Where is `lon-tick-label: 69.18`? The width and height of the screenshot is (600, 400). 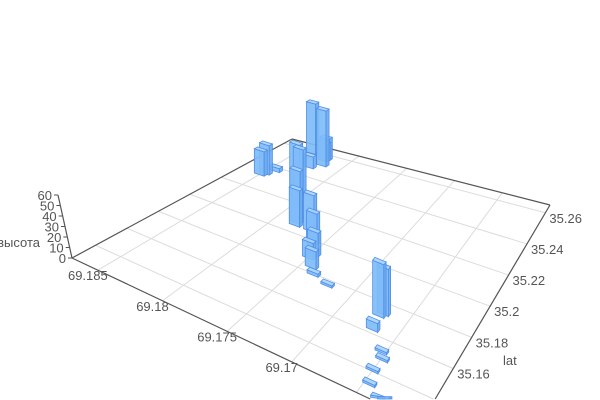
lon-tick-label: 69.18 is located at coordinates (152, 306).